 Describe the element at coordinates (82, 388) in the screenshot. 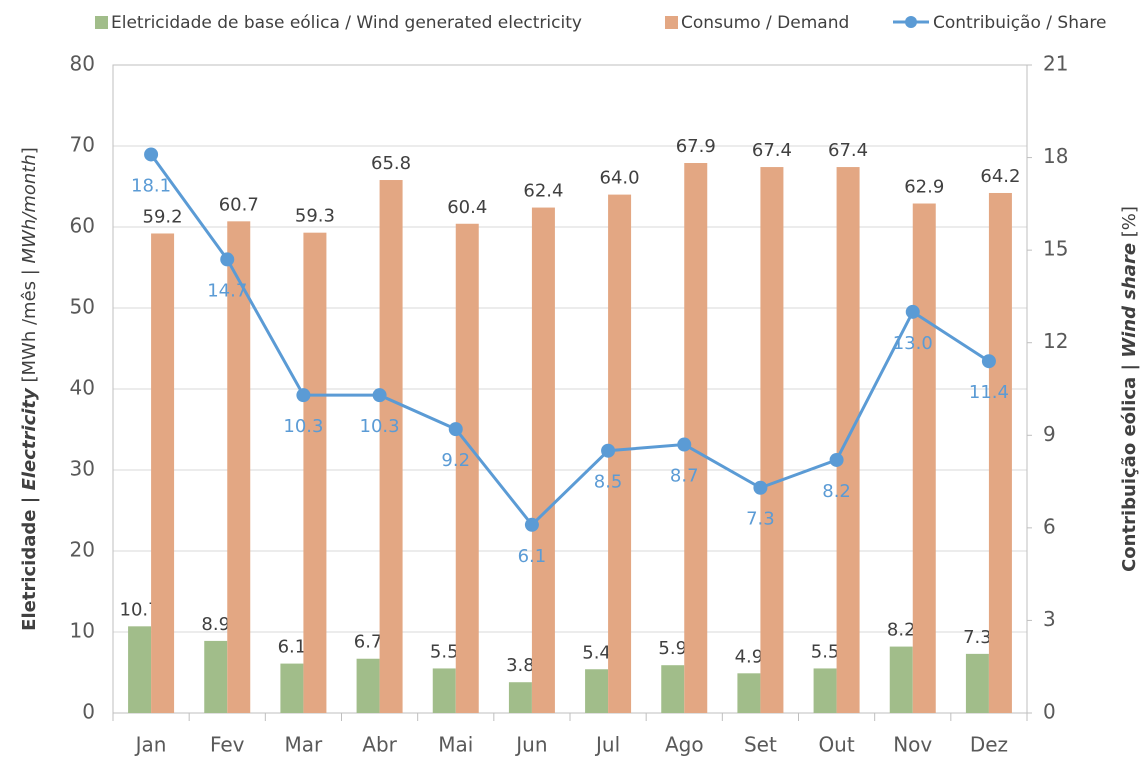

I see `y-tick-label: 40` at that location.